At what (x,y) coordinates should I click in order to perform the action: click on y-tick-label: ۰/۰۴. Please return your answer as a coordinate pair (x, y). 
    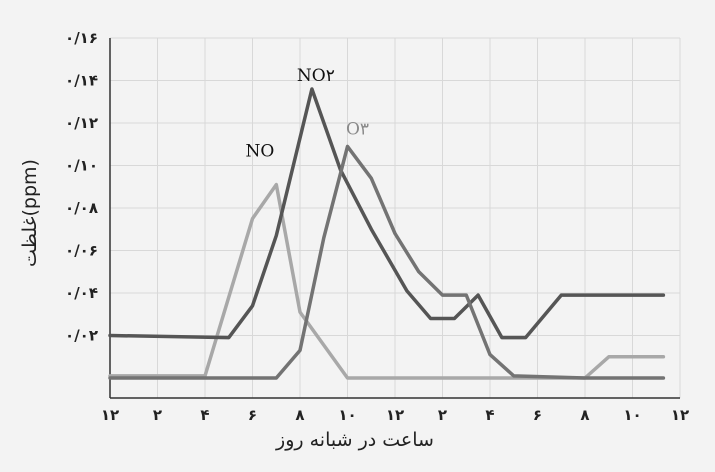
    Looking at the image, I should click on (81, 293).